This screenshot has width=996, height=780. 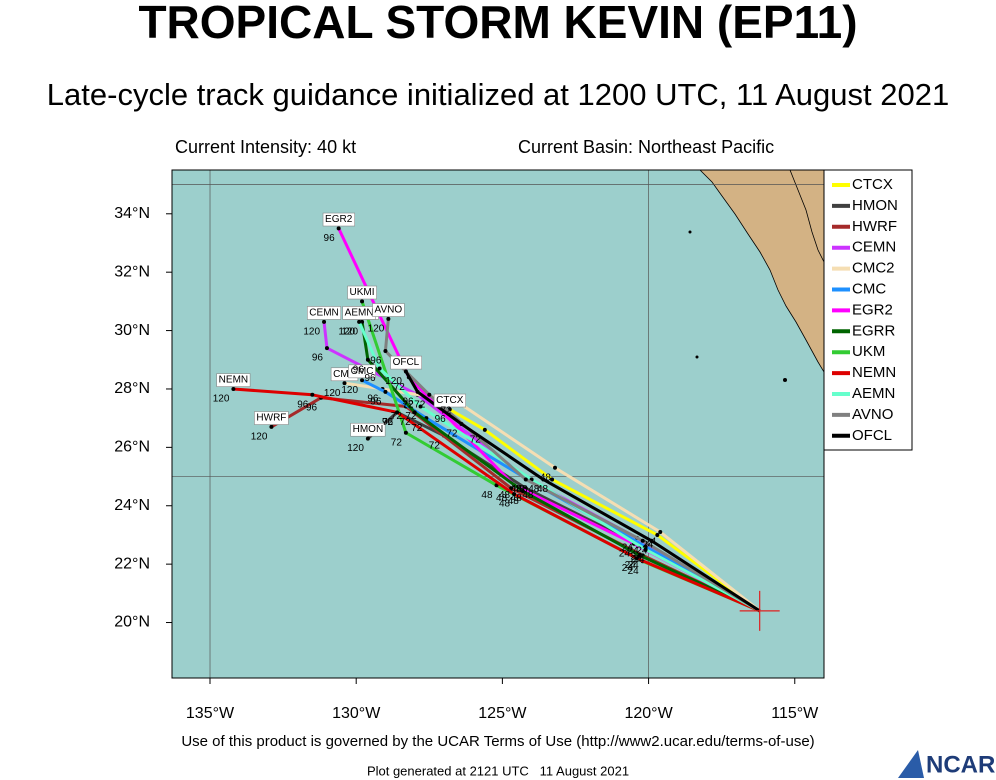 What do you see at coordinates (450, 400) in the screenshot?
I see `end-label: CTCX` at bounding box center [450, 400].